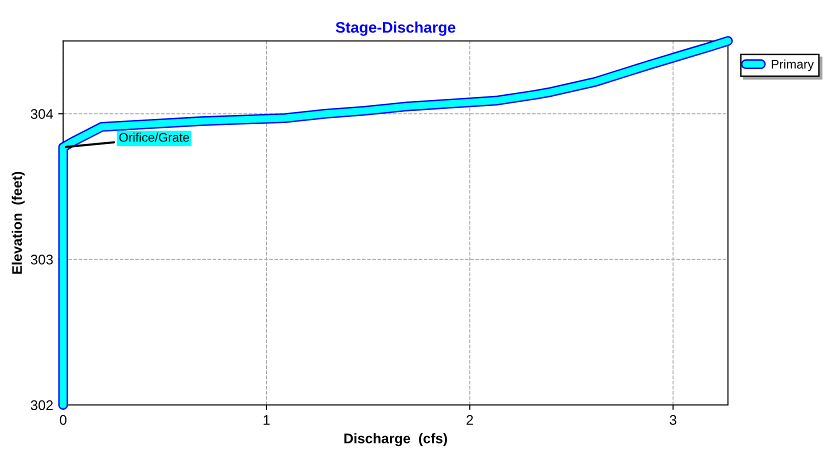  What do you see at coordinates (673, 420) in the screenshot?
I see `x-tick-label: 3` at bounding box center [673, 420].